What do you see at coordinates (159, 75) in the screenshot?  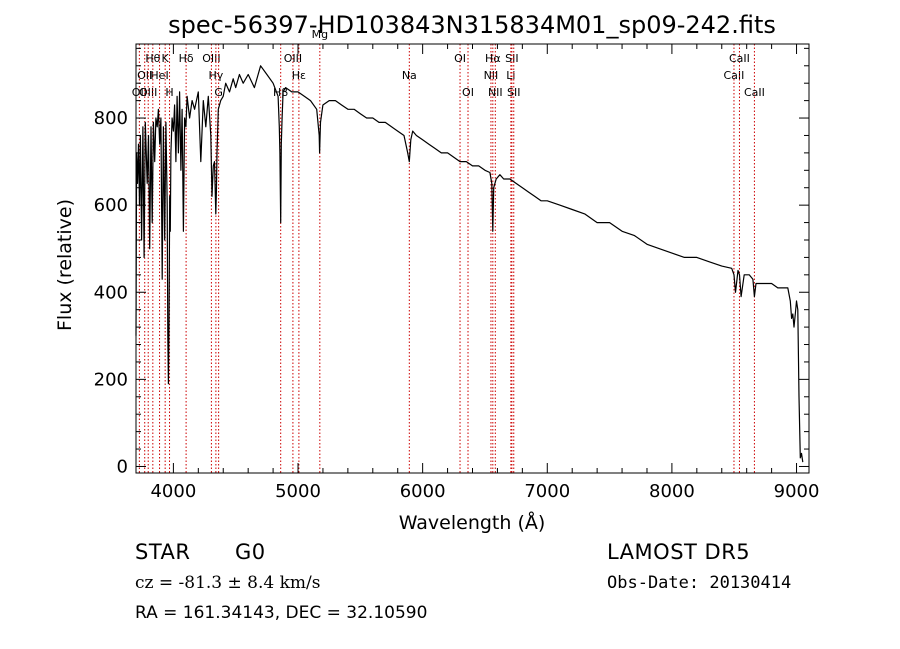 I see `line-marker-label: HeI` at bounding box center [159, 75].